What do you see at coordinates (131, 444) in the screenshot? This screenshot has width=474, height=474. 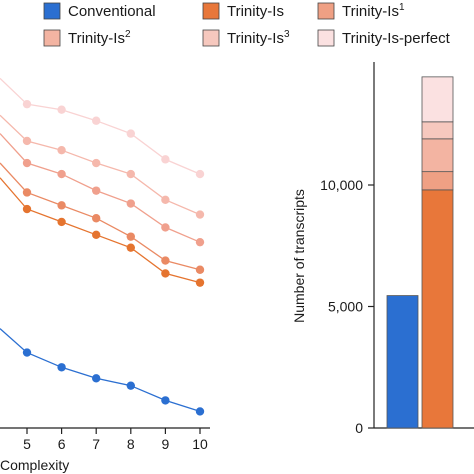 I see `line-x-tick-label: 8` at bounding box center [131, 444].